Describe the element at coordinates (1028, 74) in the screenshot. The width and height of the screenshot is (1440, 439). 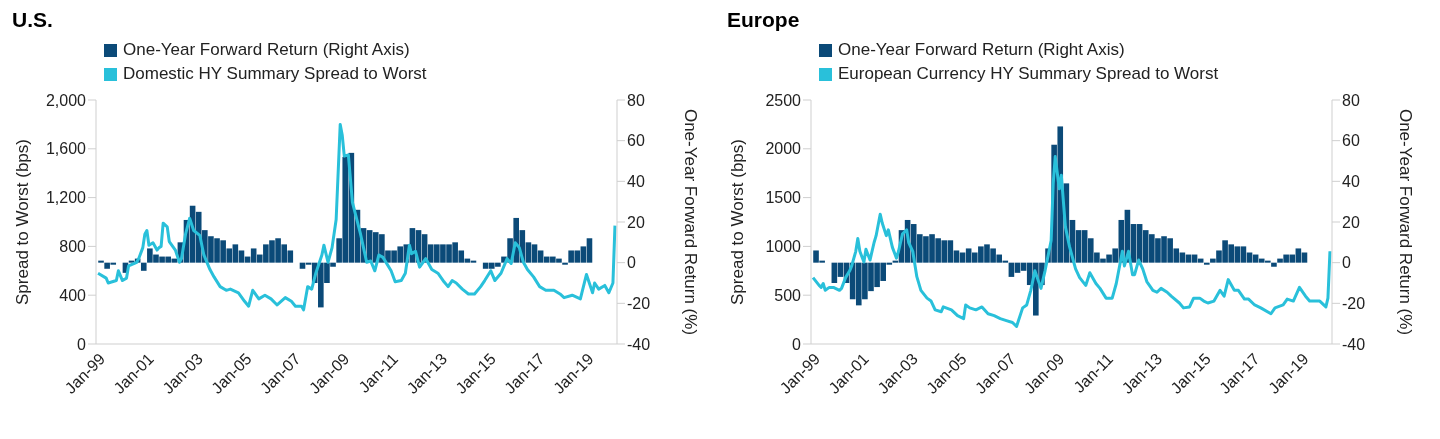
I see `legend-label: European Currency HY Summary Spread to Worst` at that location.